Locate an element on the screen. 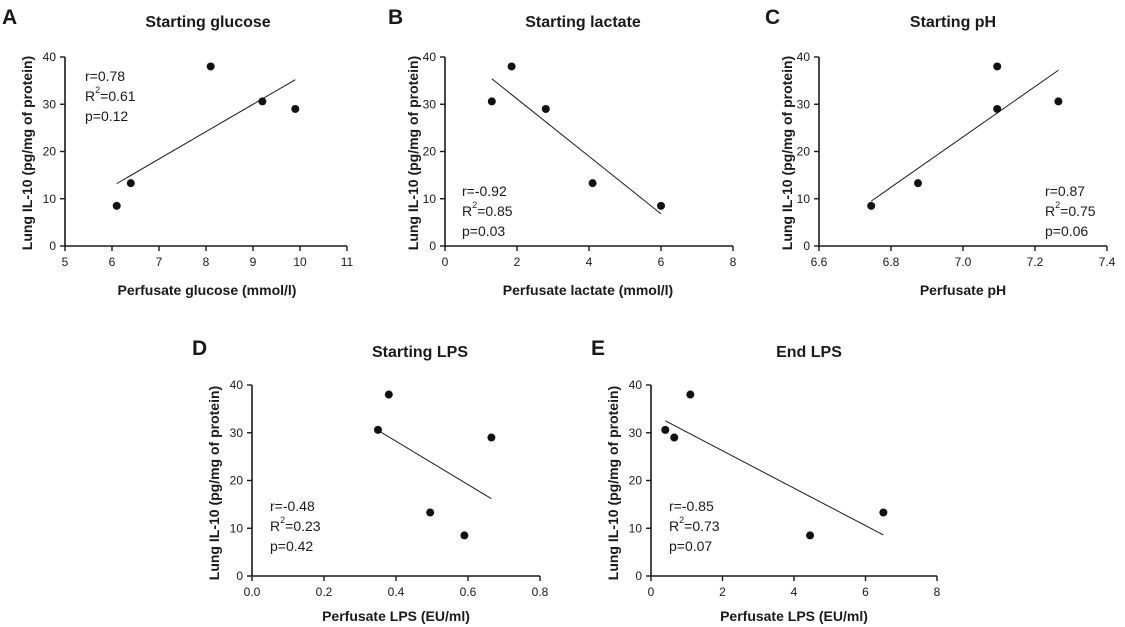 Image resolution: width=1125 pixels, height=627 pixels. x-tick-label: 11 is located at coordinates (347, 262).